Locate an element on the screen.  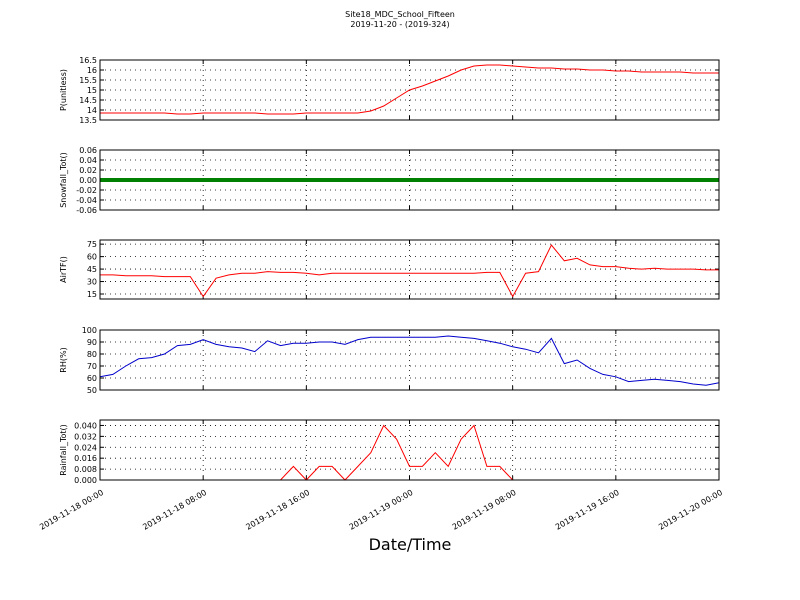
y-tick-label: -0.04 is located at coordinates (86, 200).